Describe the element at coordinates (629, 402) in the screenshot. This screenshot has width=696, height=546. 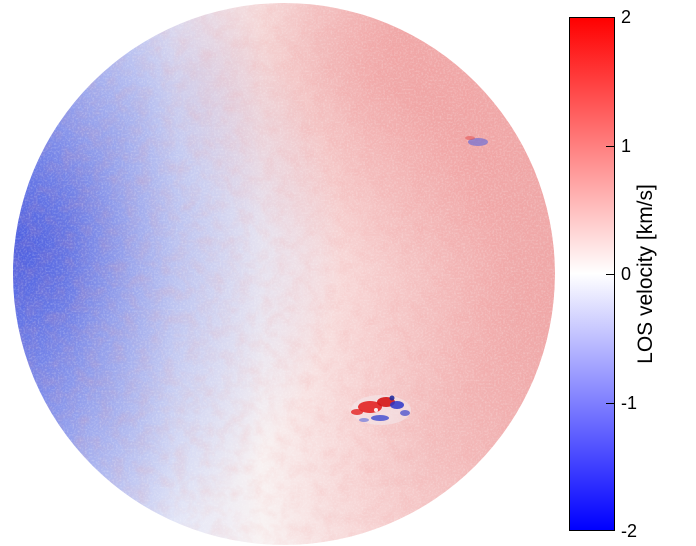
I see `colorbar-tick-label-3: -1` at that location.